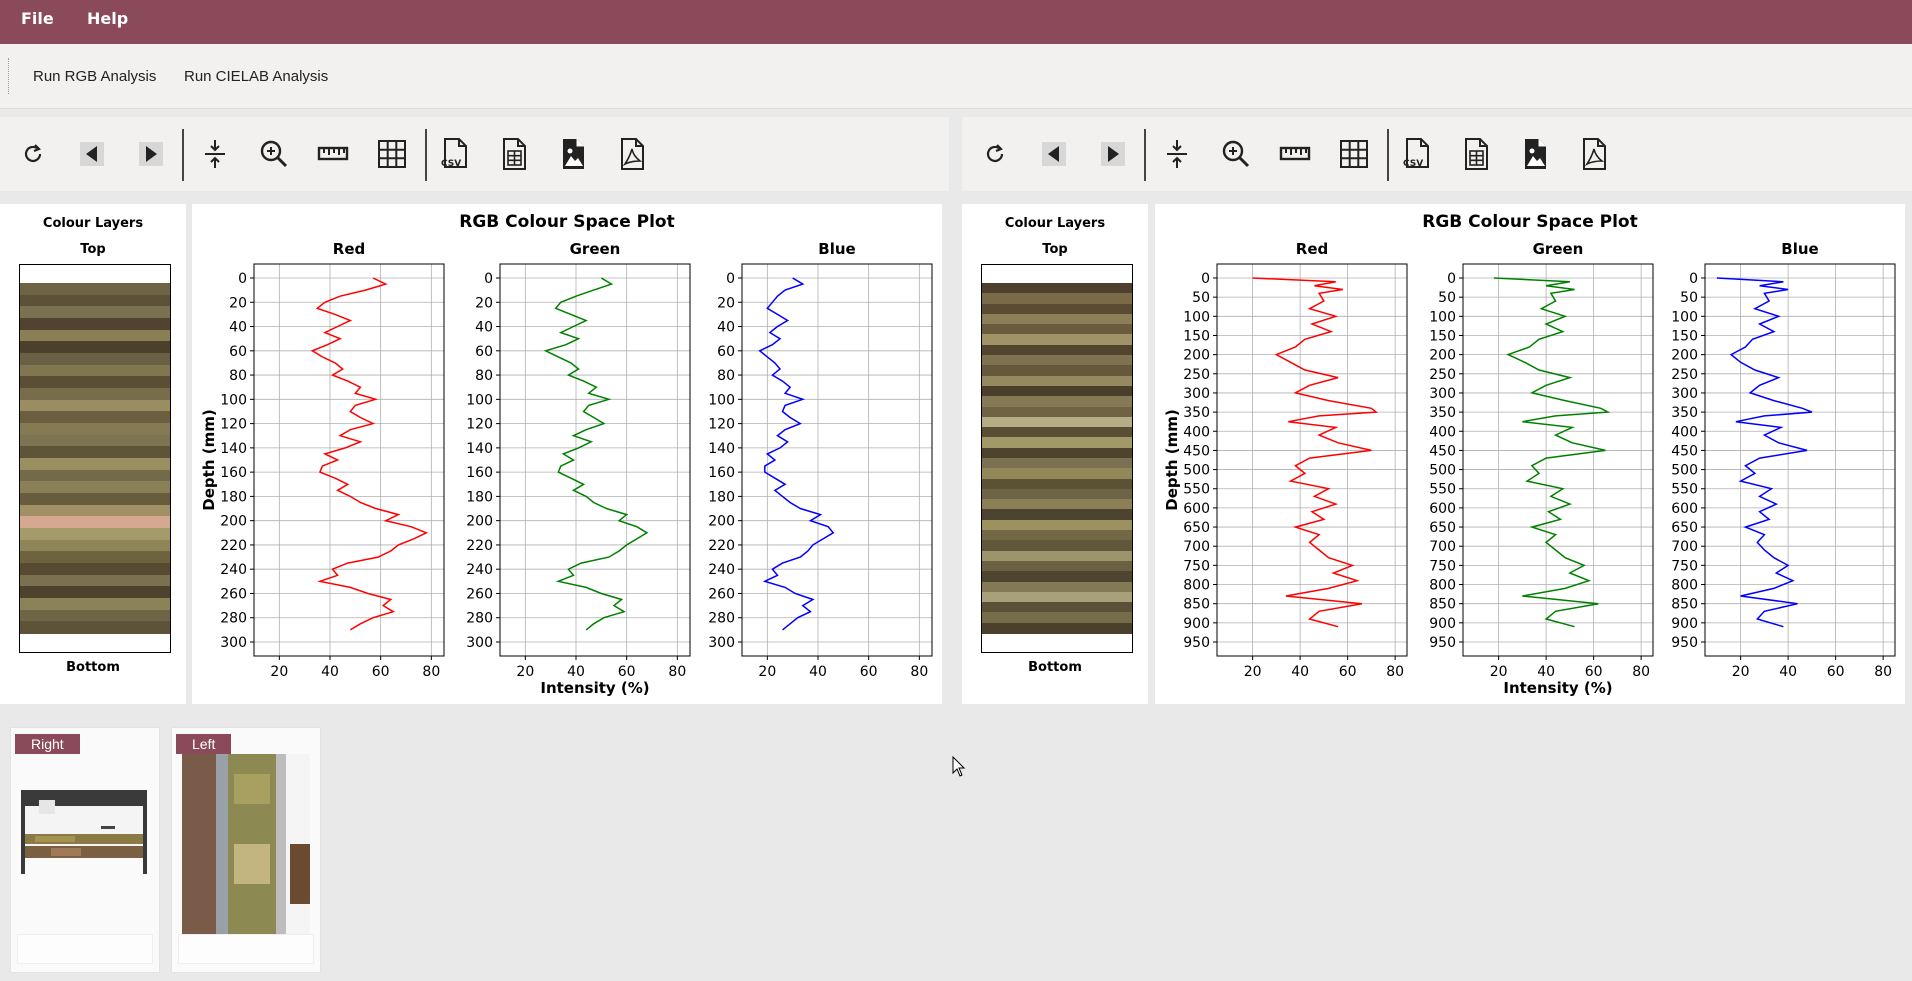 This screenshot has height=981, width=1912. I want to click on run-cielab-analysis-button: Run CIELAB Analysis, so click(256, 76).